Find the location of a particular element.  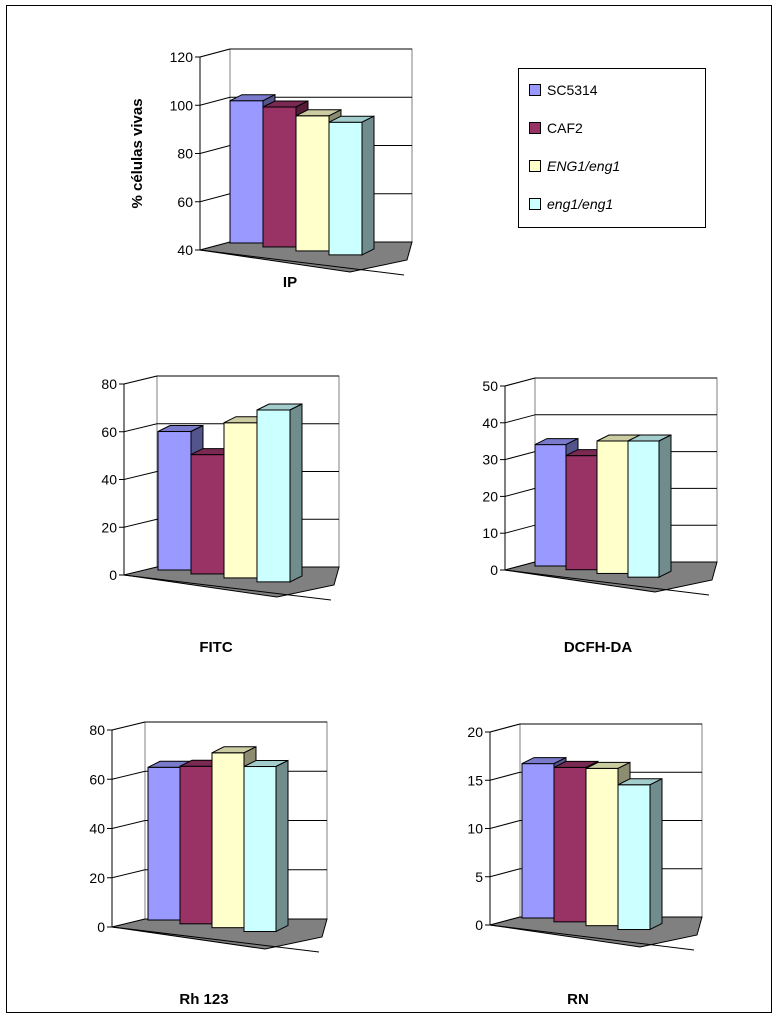

y-tick-label: 15 is located at coordinates (475, 780).